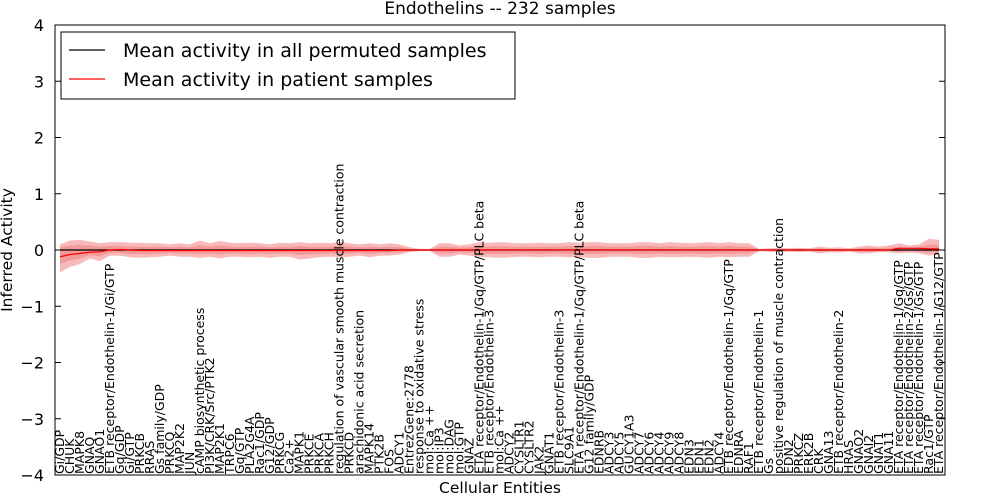 The width and height of the screenshot is (1000, 500). What do you see at coordinates (239, 450) in the screenshot?
I see `x-tick-label: Gq/GTP` at bounding box center [239, 450].